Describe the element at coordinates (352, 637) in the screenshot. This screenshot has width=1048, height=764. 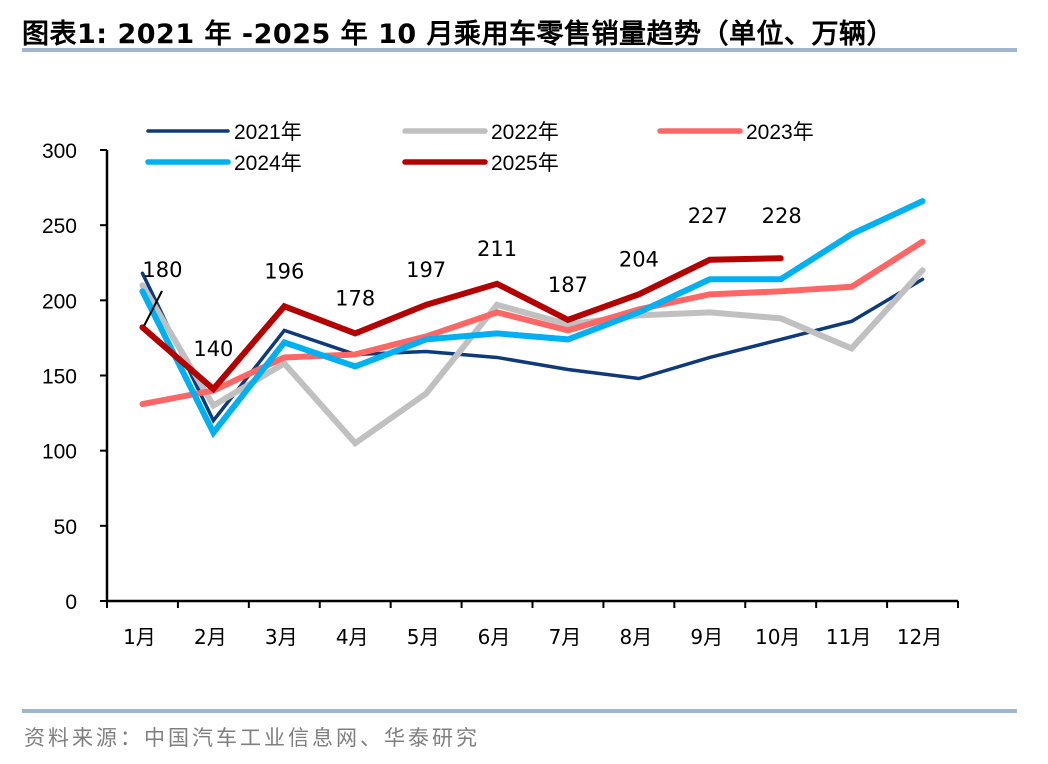
I see `x-tick-label: 4月` at that location.